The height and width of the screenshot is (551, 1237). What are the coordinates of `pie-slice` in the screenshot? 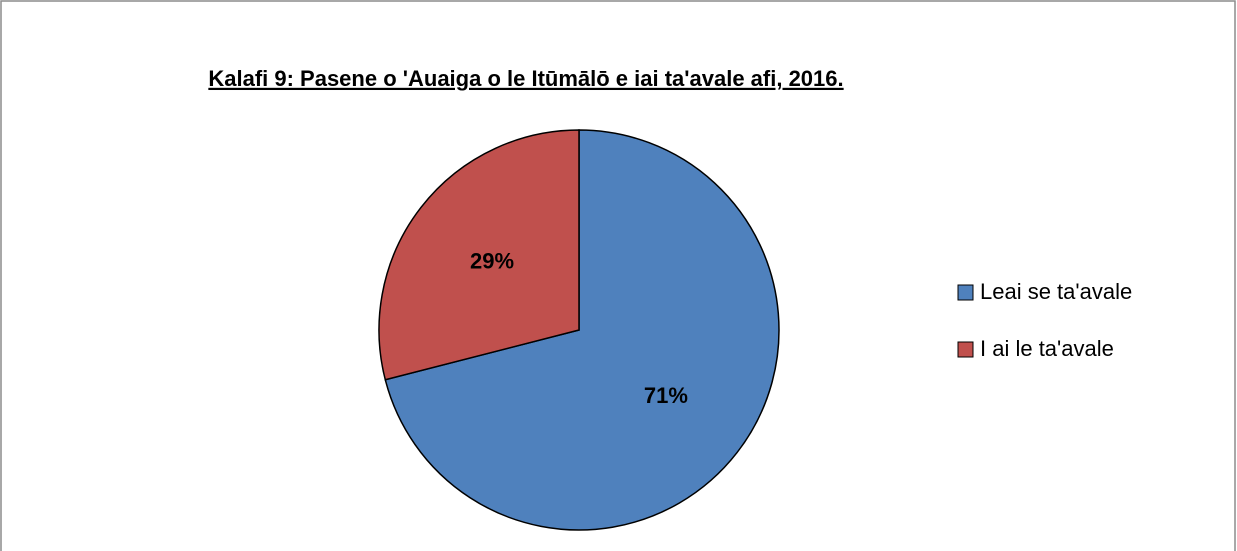 It's located at (479, 255).